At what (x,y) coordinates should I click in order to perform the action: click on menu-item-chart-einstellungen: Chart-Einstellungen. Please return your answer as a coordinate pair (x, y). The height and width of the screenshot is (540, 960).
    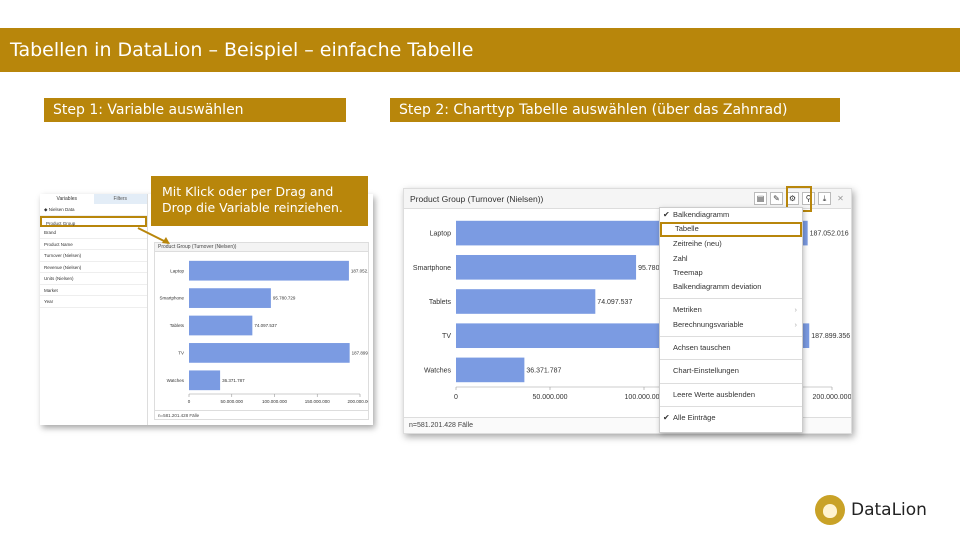
    Looking at the image, I should click on (706, 371).